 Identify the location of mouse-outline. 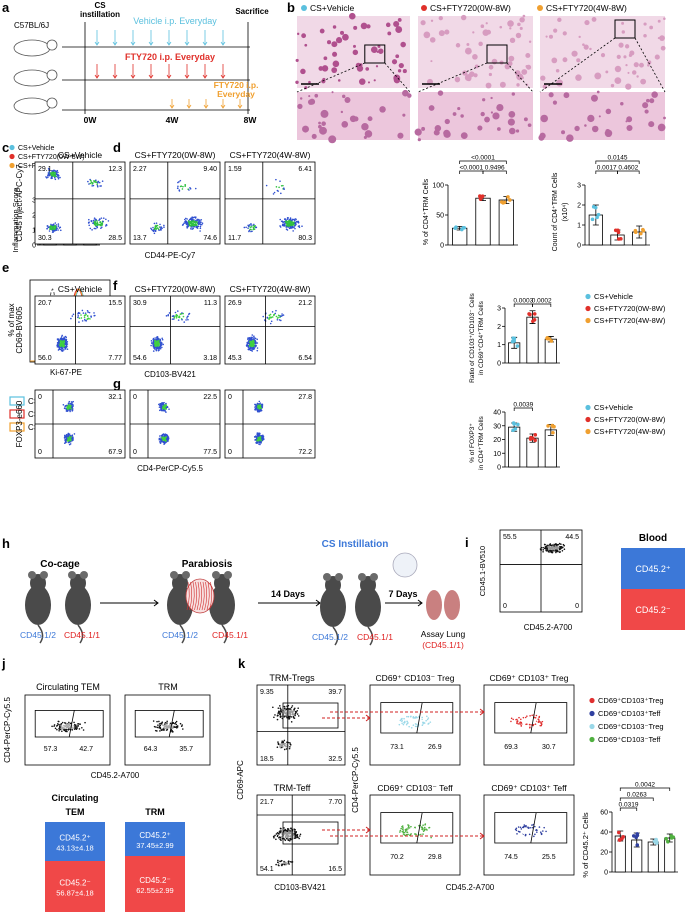
(32, 78).